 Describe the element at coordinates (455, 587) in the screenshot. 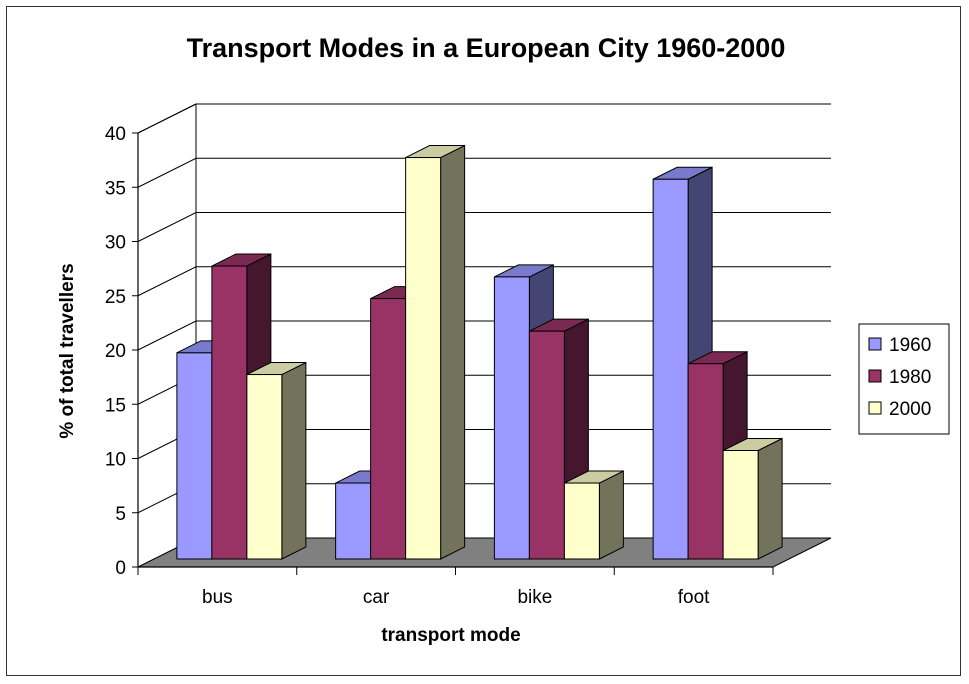

I see `x-axis-ticks: bus car bike foot` at that location.